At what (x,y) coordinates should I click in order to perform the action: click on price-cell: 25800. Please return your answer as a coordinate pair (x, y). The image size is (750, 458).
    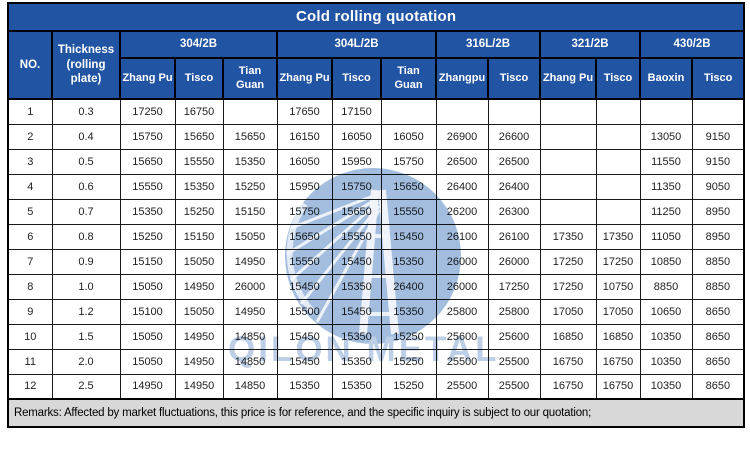
    Looking at the image, I should click on (462, 311).